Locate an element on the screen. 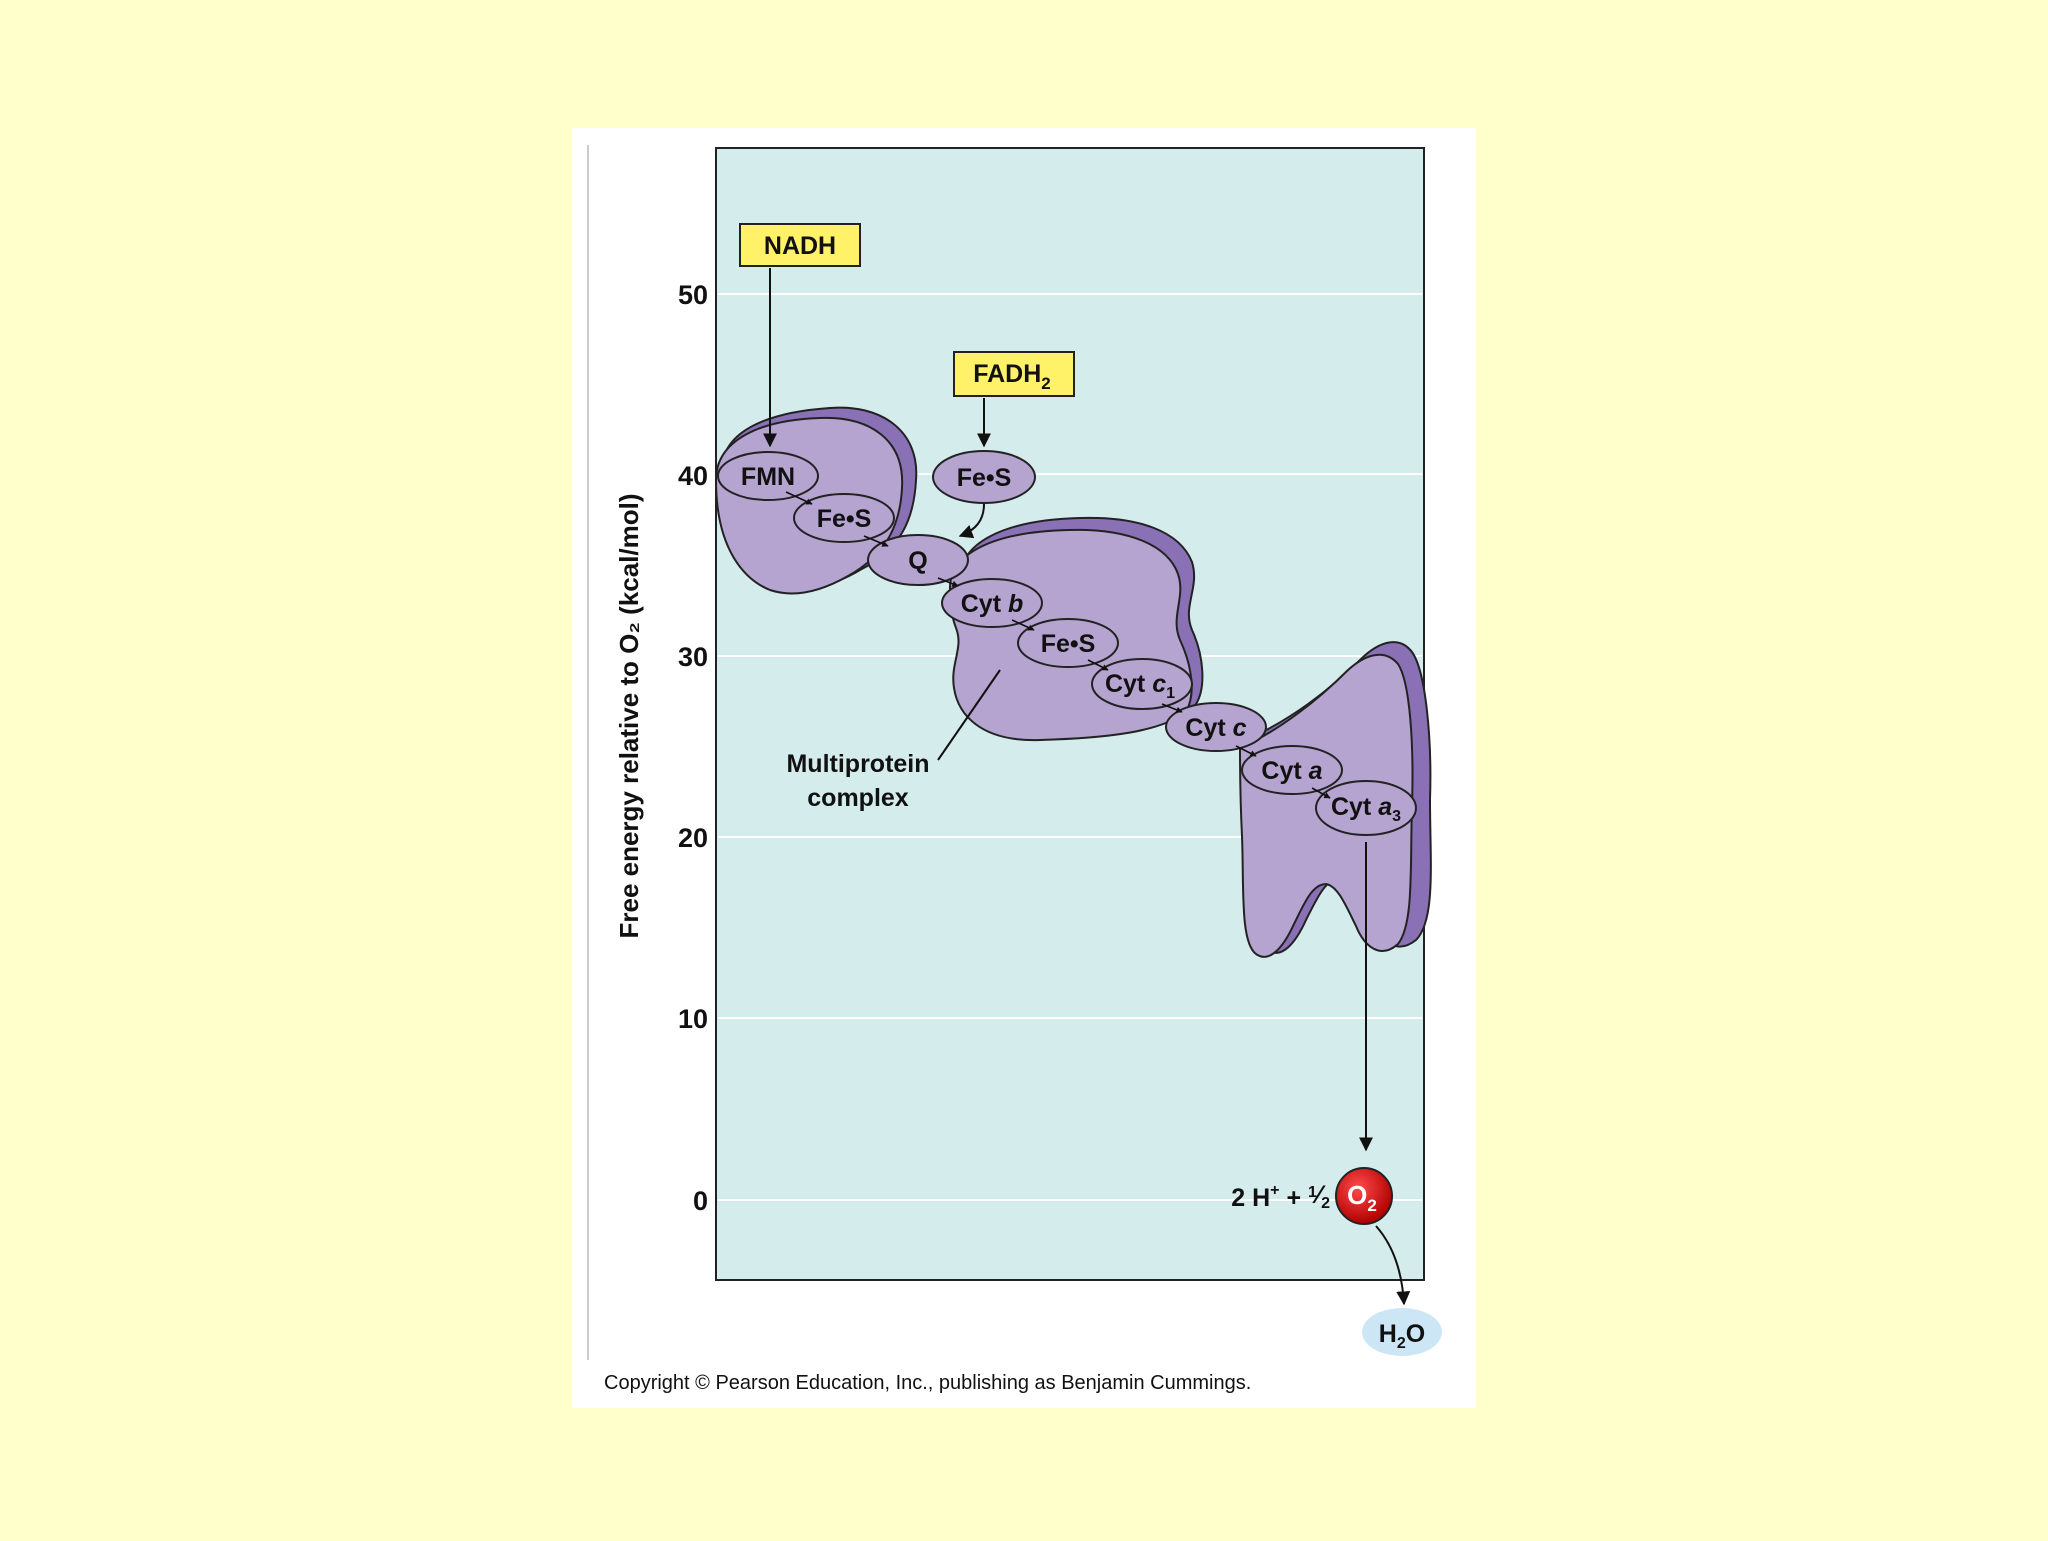  nadh-label: NADH is located at coordinates (800, 246).